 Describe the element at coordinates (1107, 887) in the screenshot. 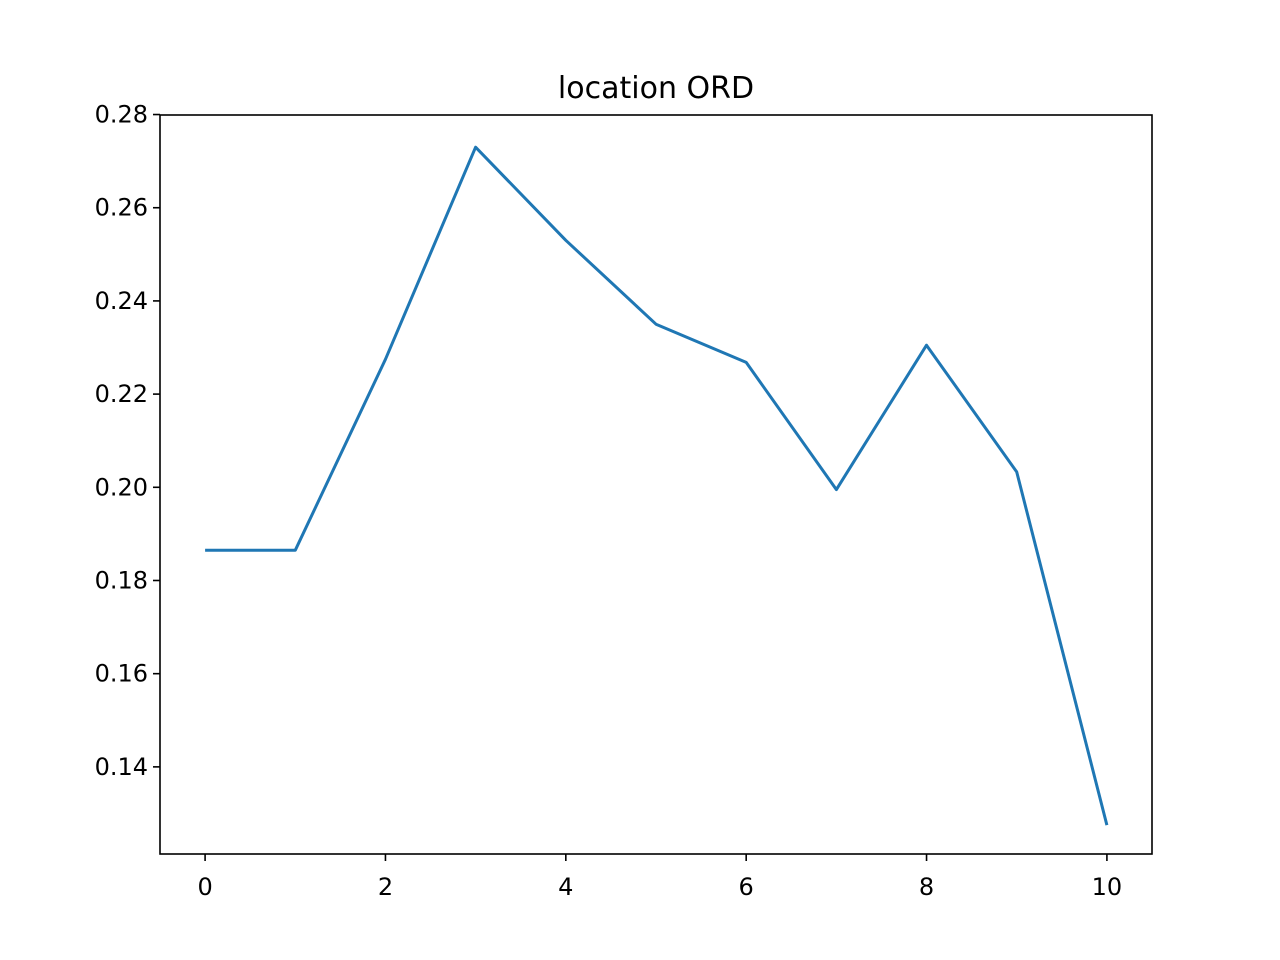

I see `x-tick-label: 10` at that location.